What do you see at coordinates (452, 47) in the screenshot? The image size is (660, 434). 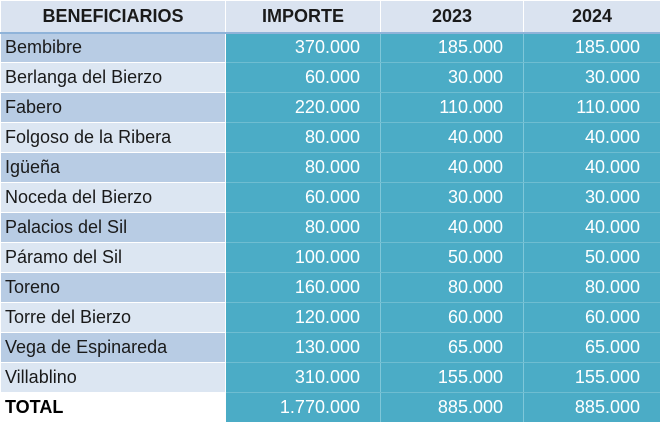 I see `amount-2023-cell: 185.000` at bounding box center [452, 47].